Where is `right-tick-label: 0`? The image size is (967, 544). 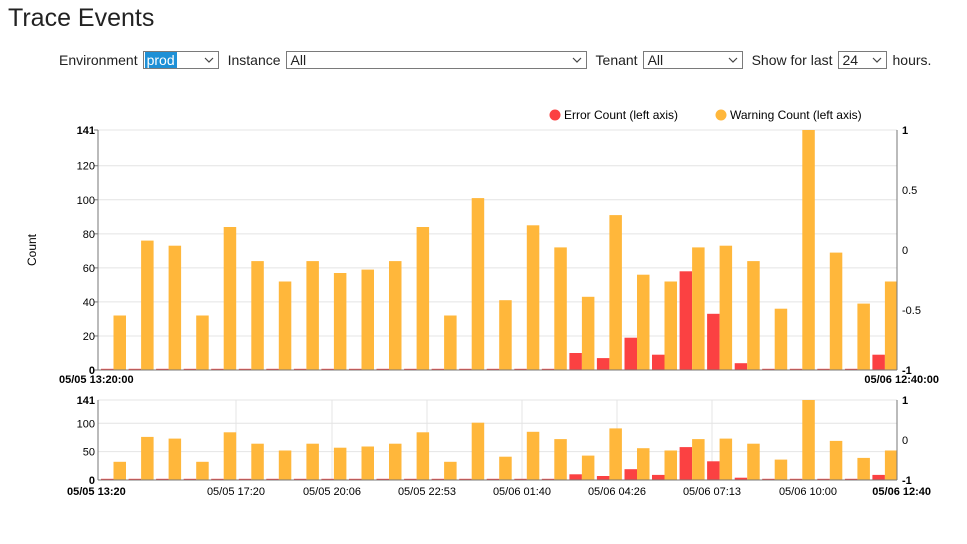
right-tick-label: 0 is located at coordinates (905, 251).